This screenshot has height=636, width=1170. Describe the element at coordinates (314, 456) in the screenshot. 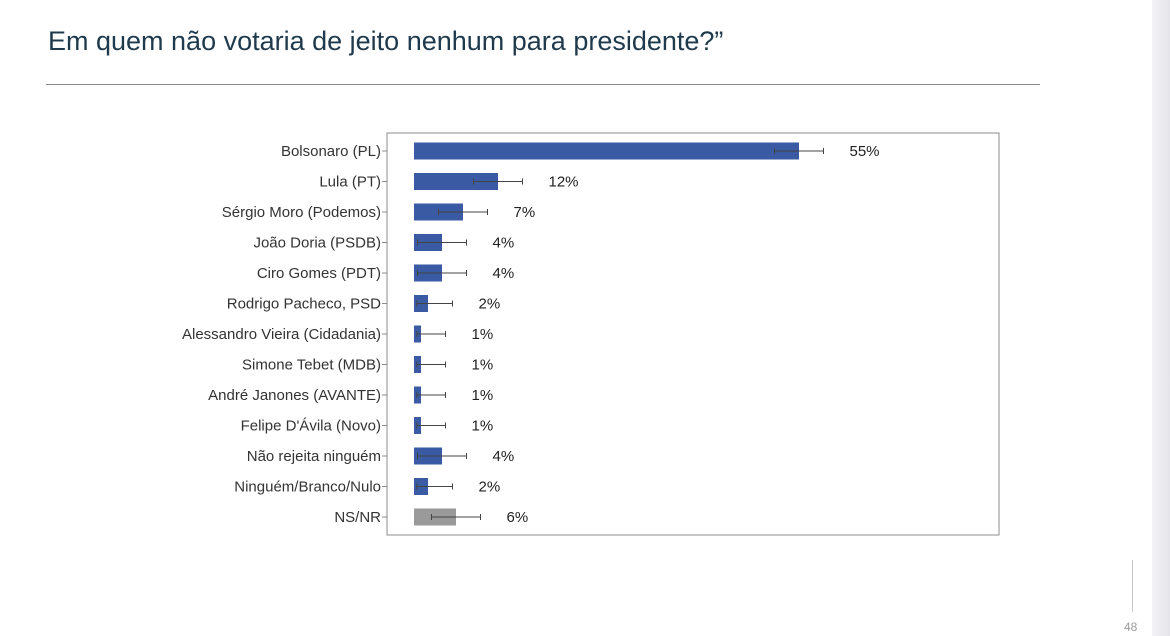

I see `category-label: Não rejeita ninguém` at that location.